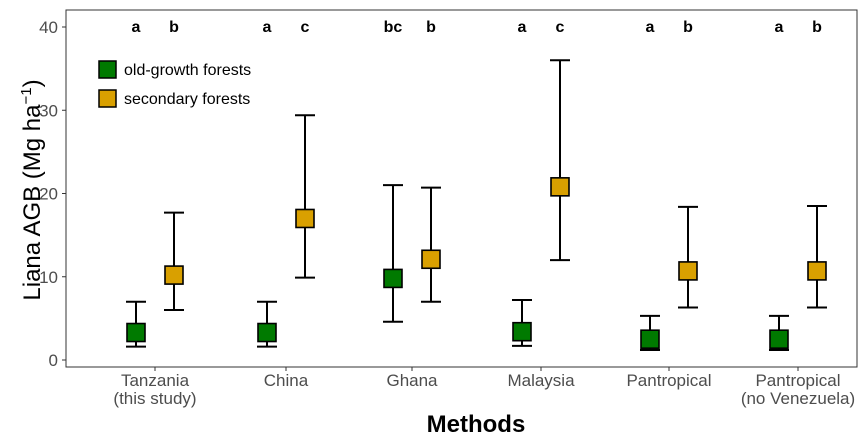 The height and width of the screenshot is (439, 863). What do you see at coordinates (32, 83) in the screenshot?
I see `y-axis-title-close: )` at bounding box center [32, 83].